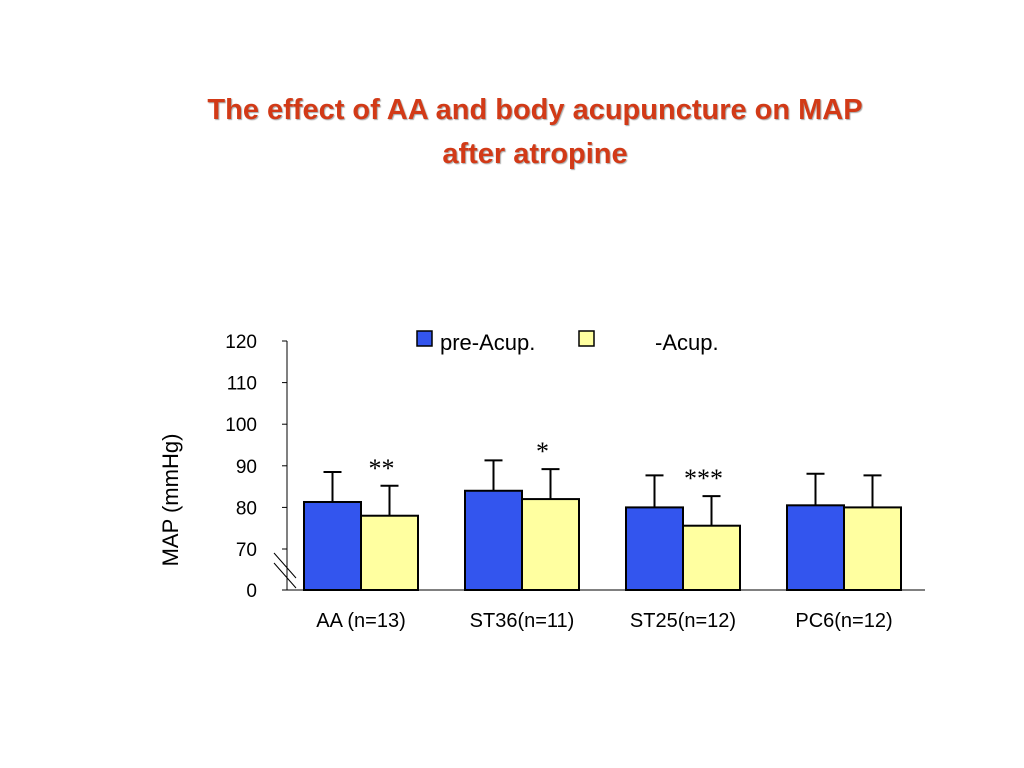  I want to click on title-line-2: after atropine, so click(535, 154).